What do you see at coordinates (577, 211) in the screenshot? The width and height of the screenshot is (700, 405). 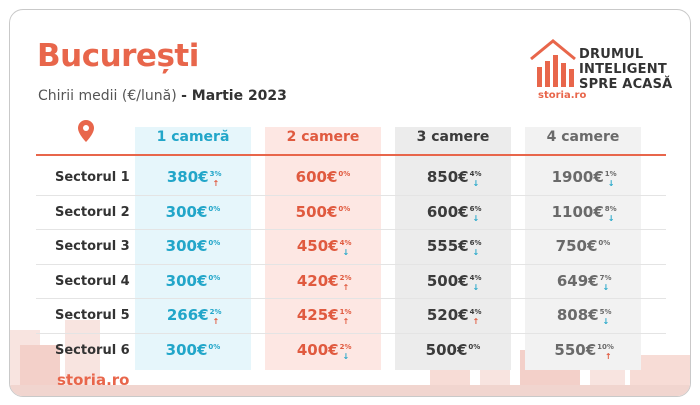 I see `price-value: 1100€` at bounding box center [577, 211].